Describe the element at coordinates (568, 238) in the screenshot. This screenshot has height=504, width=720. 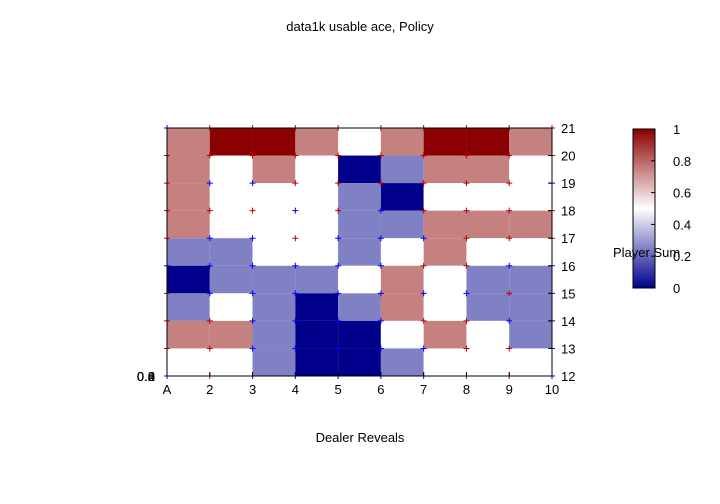
I see `y-tick-label: 17` at that location.